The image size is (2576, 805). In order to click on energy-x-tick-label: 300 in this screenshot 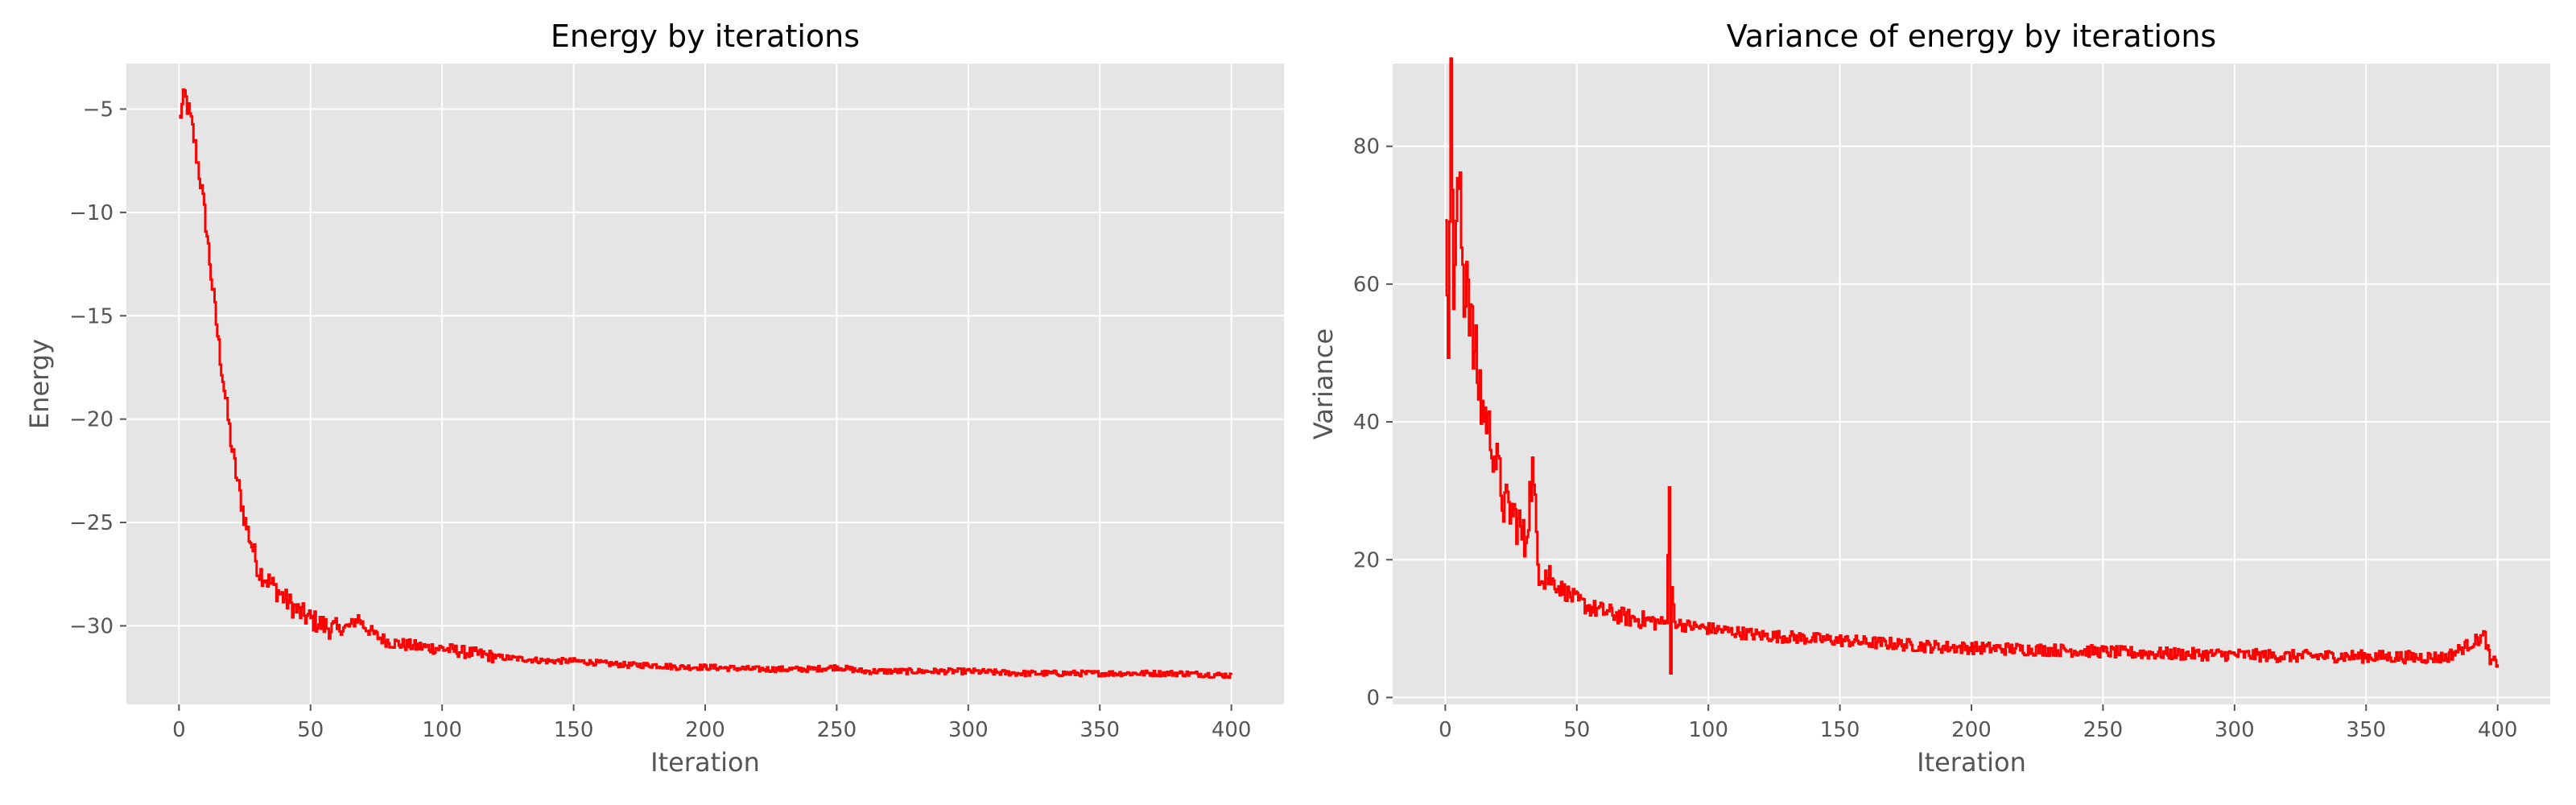, I will do `click(968, 730)`.